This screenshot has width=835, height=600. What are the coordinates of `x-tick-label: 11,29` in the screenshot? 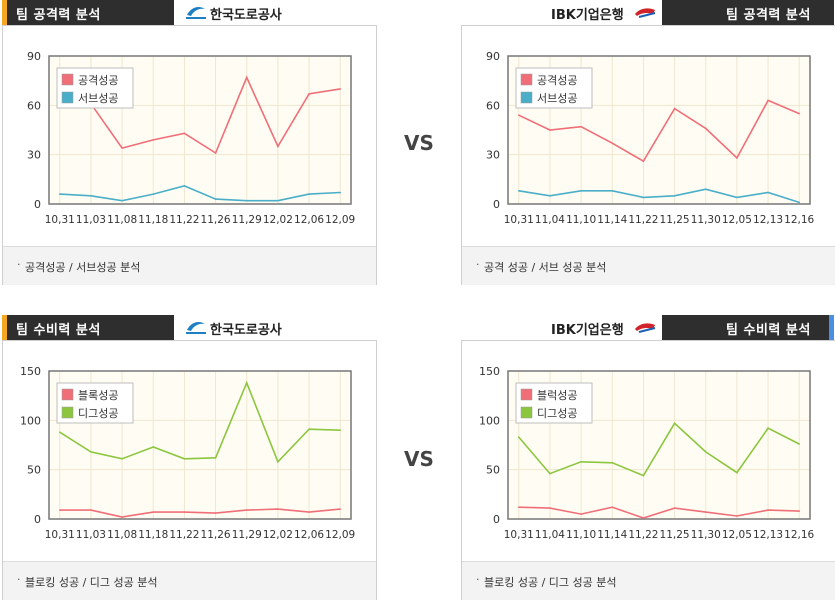 It's located at (247, 535).